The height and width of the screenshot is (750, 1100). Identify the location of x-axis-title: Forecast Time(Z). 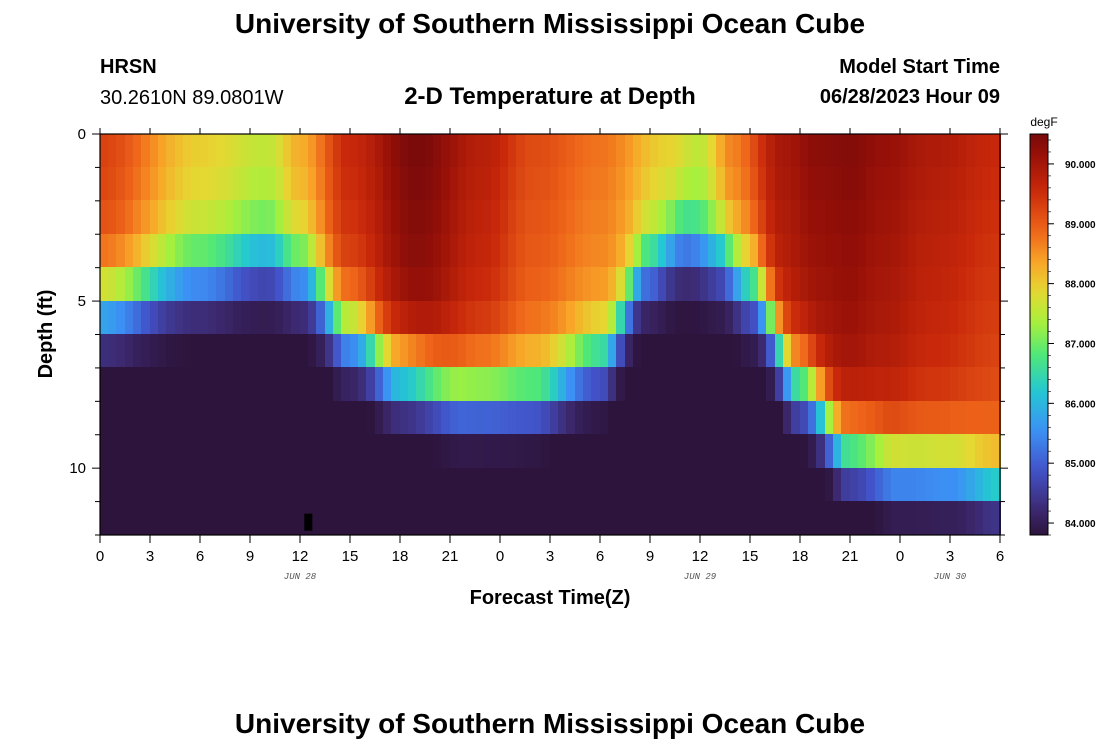
(550, 598).